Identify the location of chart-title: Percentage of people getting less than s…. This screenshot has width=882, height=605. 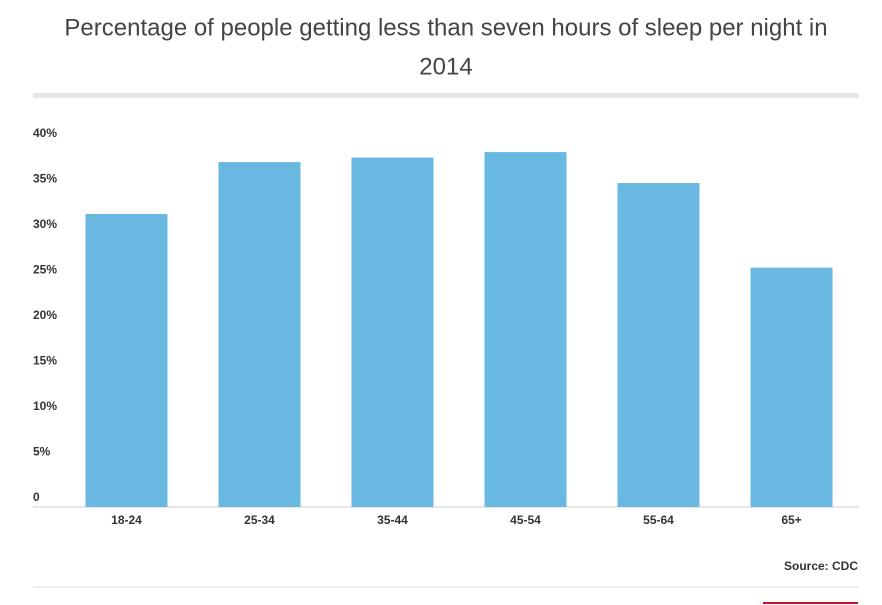
(445, 27).